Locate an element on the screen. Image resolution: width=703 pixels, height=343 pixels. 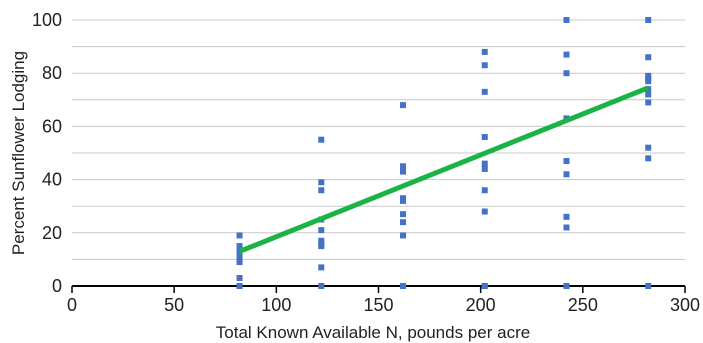
y-tick-label: 20 is located at coordinates (52, 233).